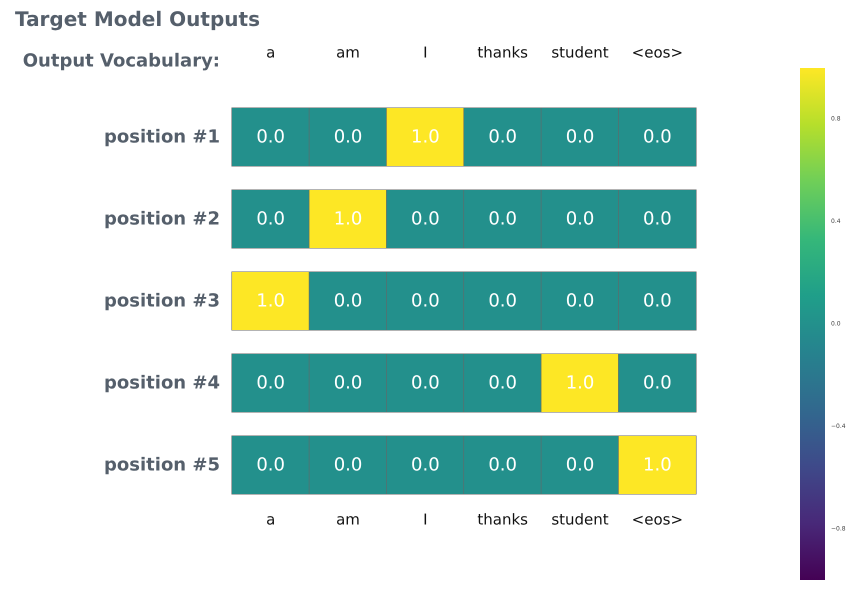 The width and height of the screenshot is (858, 600). What do you see at coordinates (348, 519) in the screenshot?
I see `x-tick-label: am` at bounding box center [348, 519].